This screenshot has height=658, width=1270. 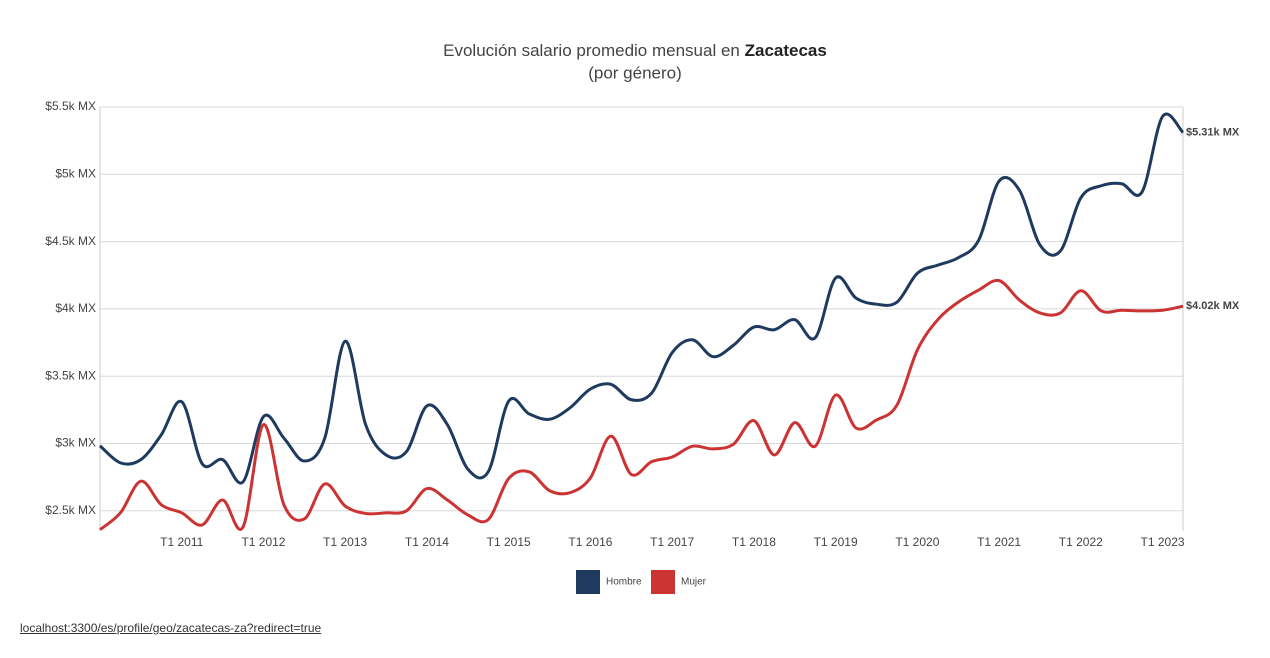 What do you see at coordinates (345, 542) in the screenshot?
I see `x-tick-label: T1 2013` at bounding box center [345, 542].